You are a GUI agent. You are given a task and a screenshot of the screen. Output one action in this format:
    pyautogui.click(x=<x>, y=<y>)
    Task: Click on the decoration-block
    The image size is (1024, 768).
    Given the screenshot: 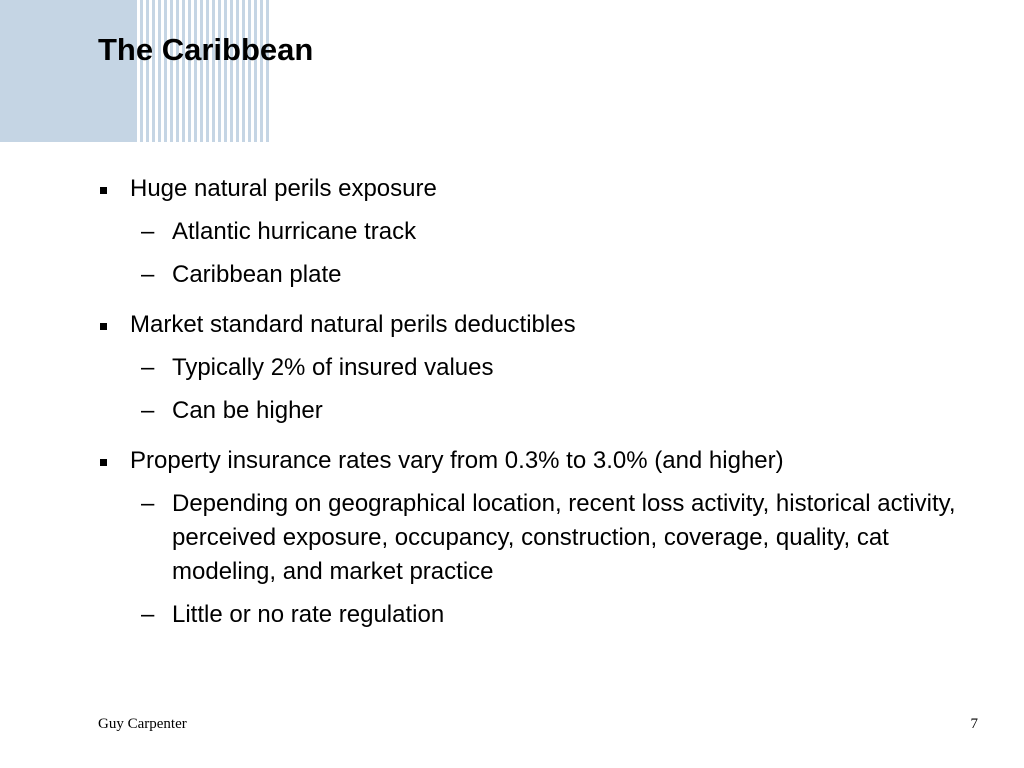 What is the action you would take?
    pyautogui.click(x=67, y=71)
    